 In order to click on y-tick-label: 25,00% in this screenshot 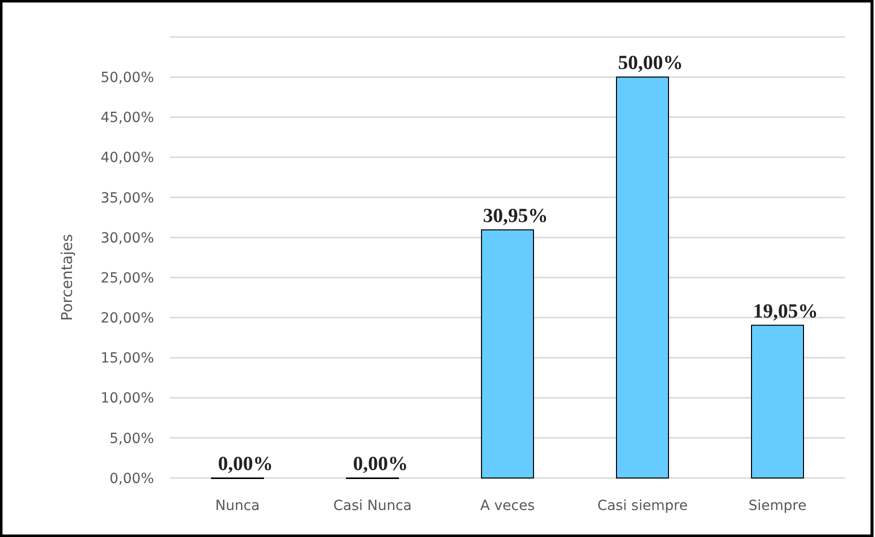, I will do `click(127, 278)`.